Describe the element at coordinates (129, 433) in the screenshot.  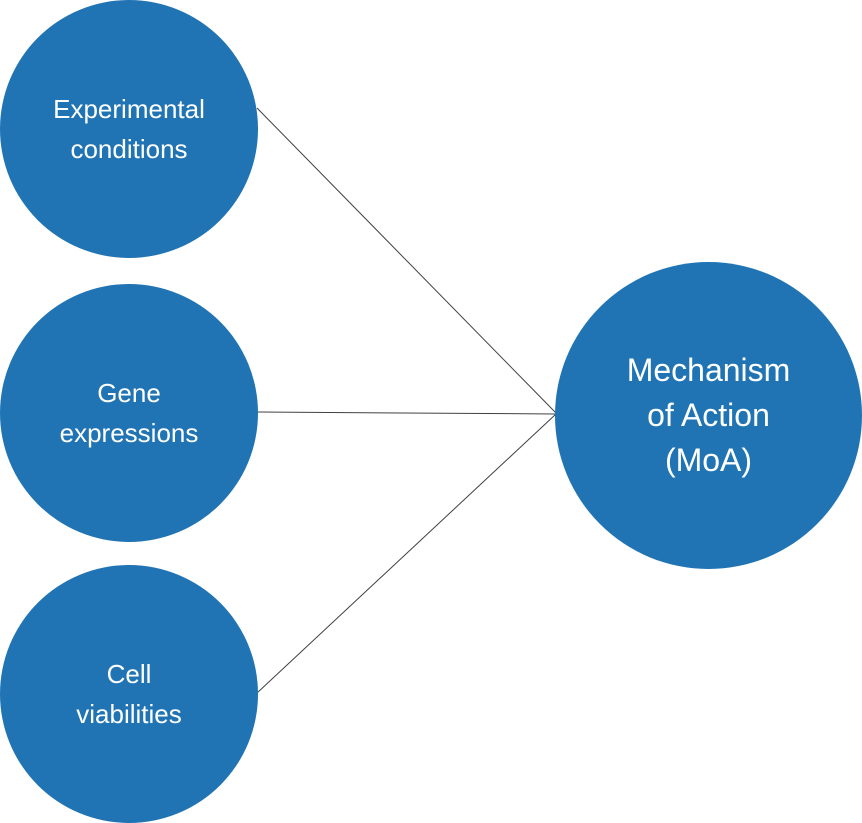
I see `node-label-line: expressions` at that location.